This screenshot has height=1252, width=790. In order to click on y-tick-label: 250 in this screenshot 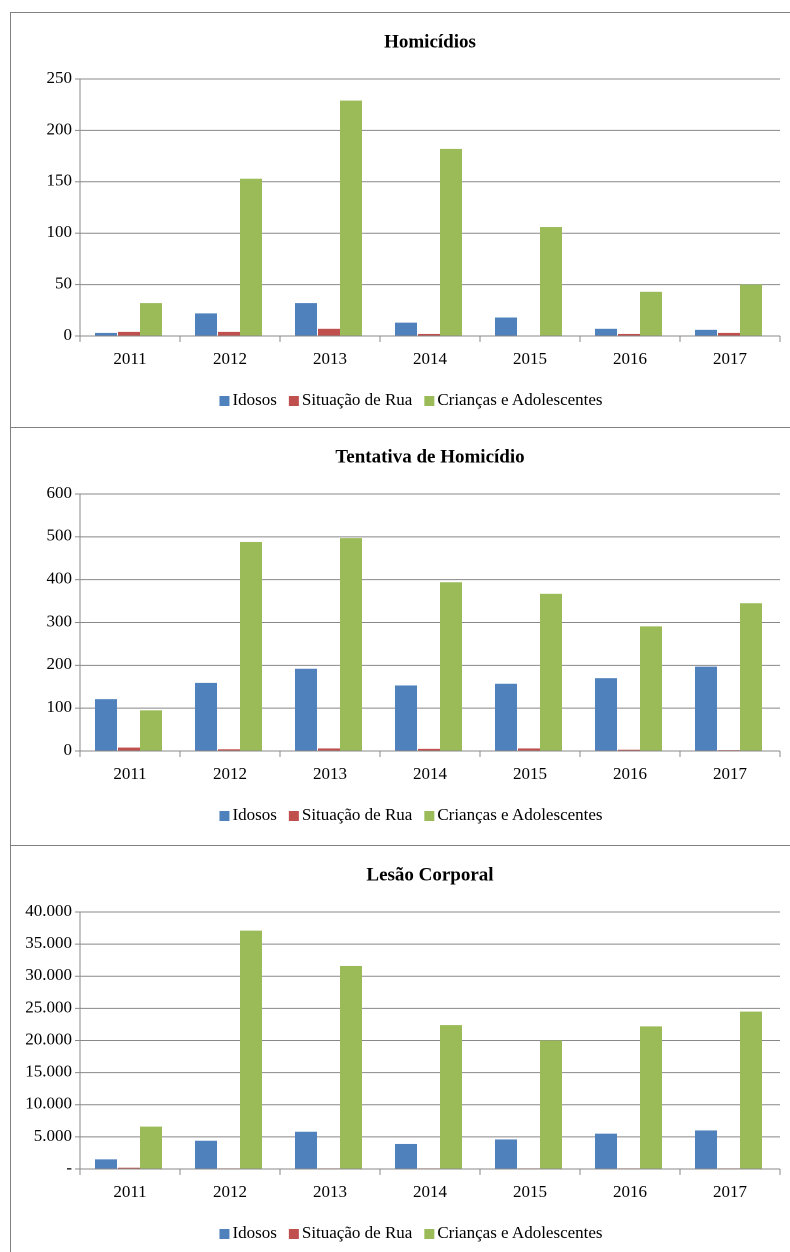, I will do `click(60, 77)`.